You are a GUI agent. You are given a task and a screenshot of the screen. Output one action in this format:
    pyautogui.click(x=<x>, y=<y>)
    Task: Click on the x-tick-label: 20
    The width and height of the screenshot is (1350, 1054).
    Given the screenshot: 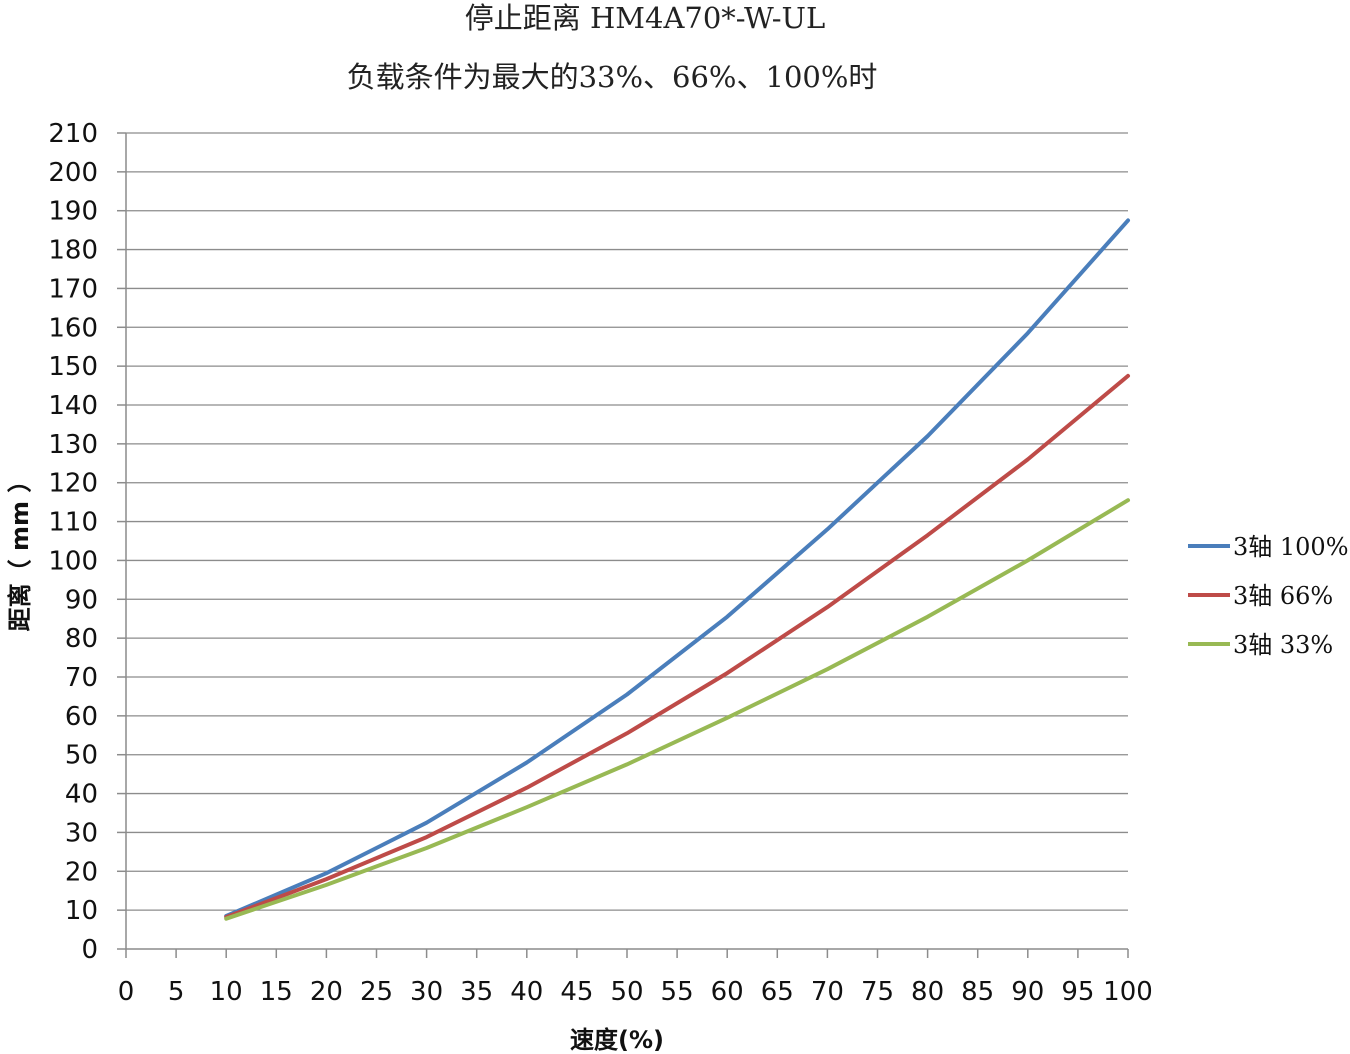 What is the action you would take?
    pyautogui.click(x=326, y=992)
    